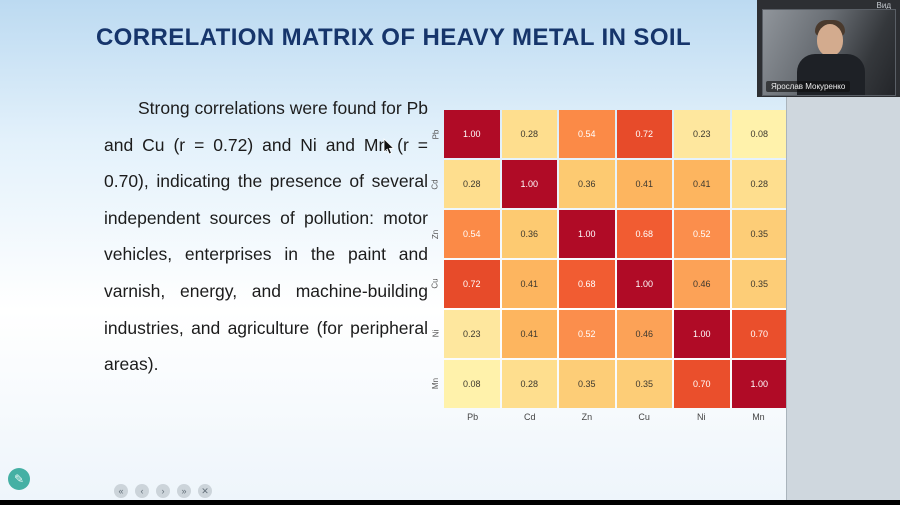 The width and height of the screenshot is (900, 505). What do you see at coordinates (615, 417) in the screenshot?
I see `heatmap-col-labels: Pb Cd Zn Cu Ni Mn` at bounding box center [615, 417].